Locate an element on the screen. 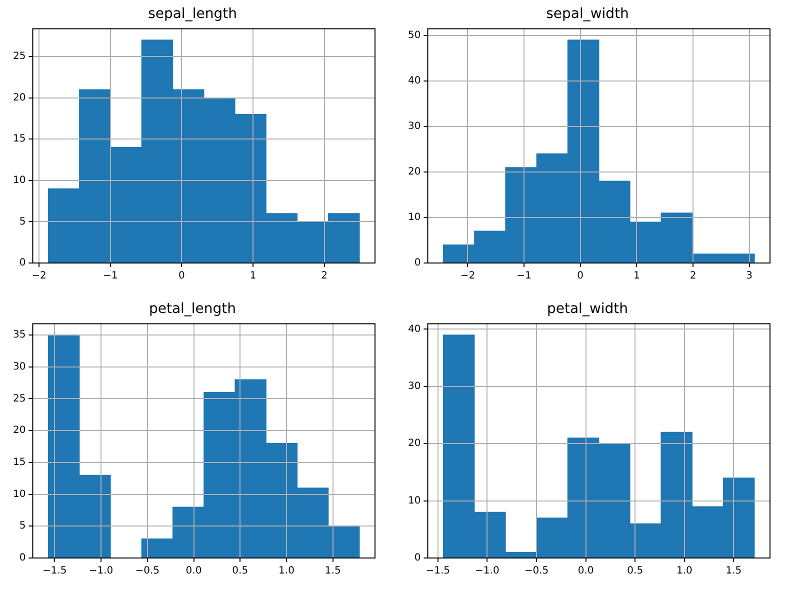 This screenshot has height=590, width=790. chart-title: petal_width is located at coordinates (587, 309).